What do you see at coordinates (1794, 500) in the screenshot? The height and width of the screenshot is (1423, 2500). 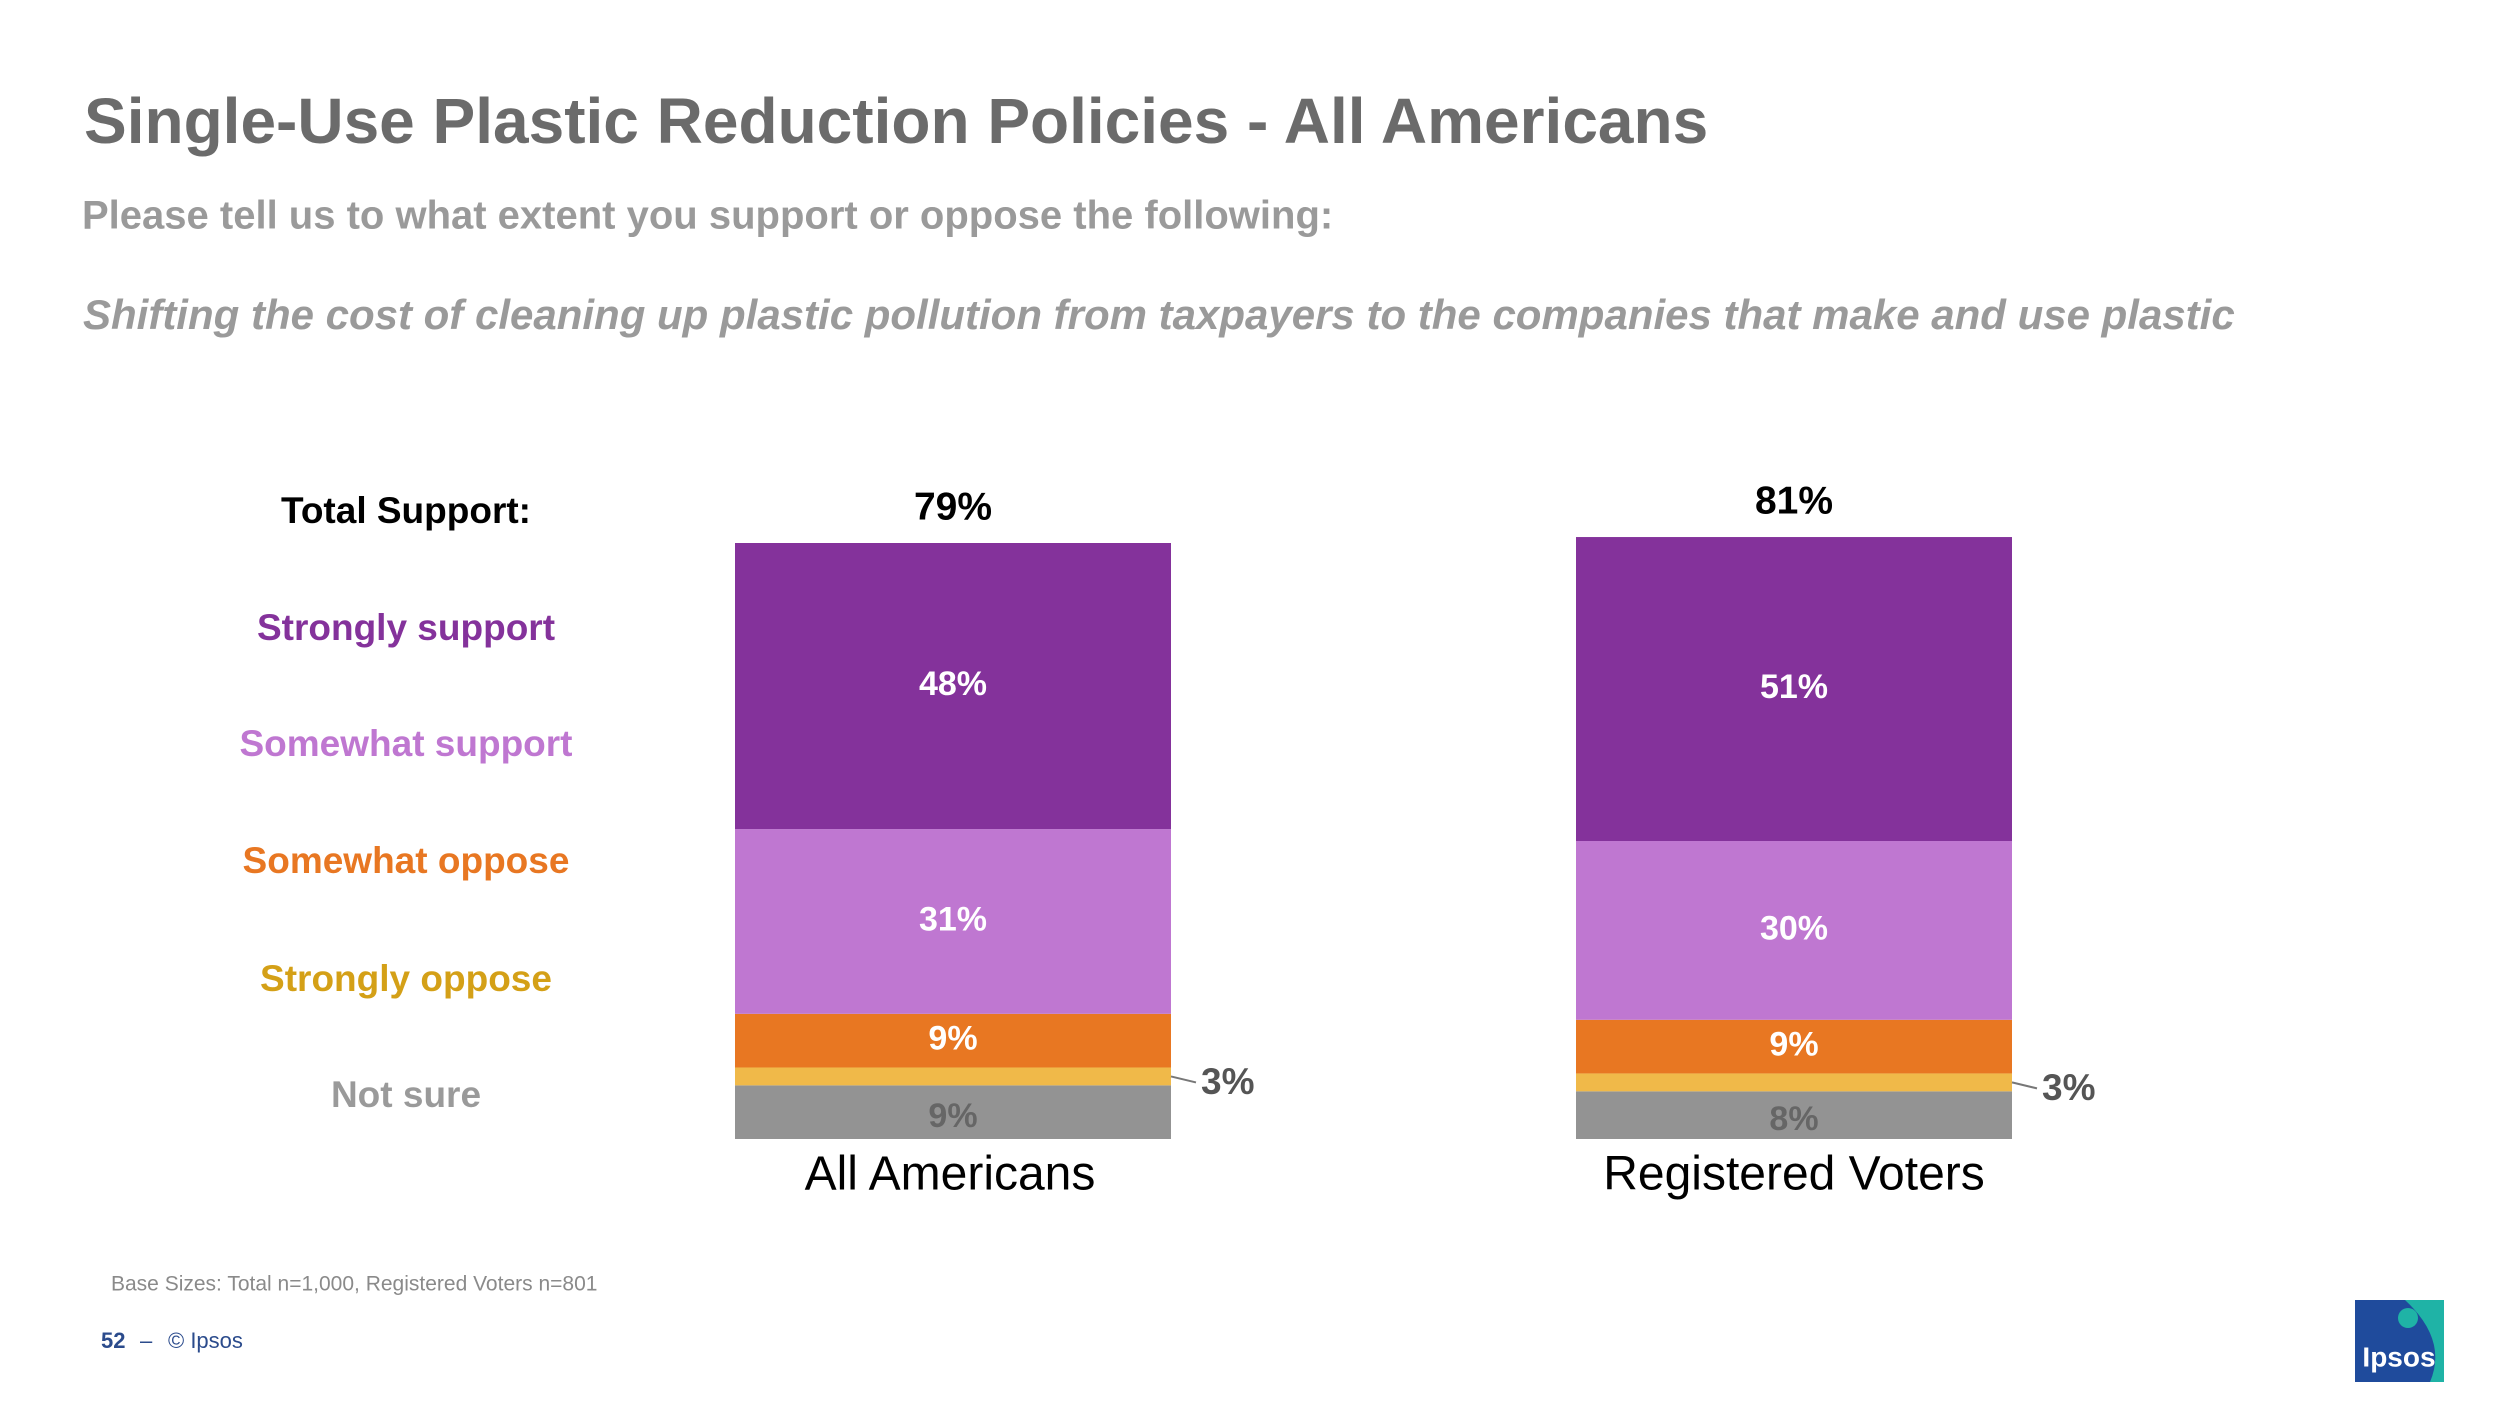 I see `total-label: 81%` at bounding box center [1794, 500].